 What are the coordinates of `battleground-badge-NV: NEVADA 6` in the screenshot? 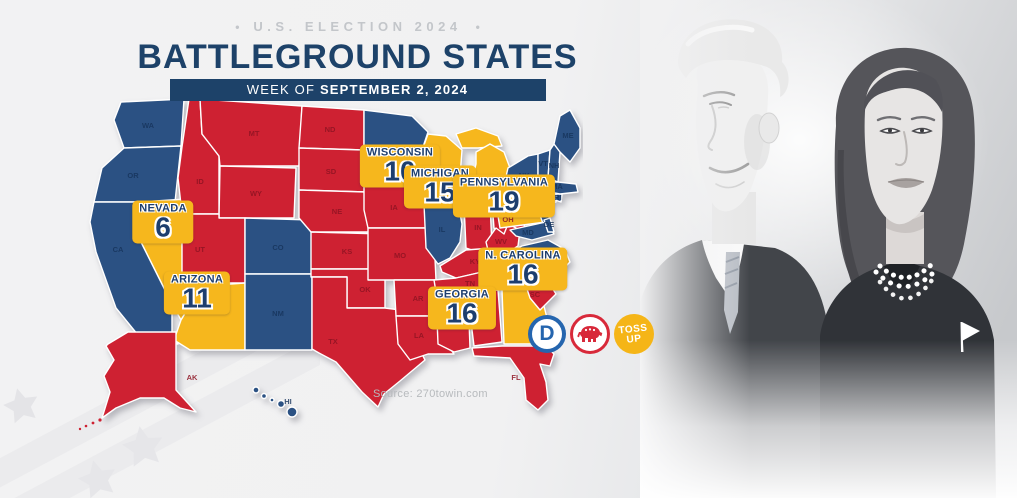 It's located at (163, 222).